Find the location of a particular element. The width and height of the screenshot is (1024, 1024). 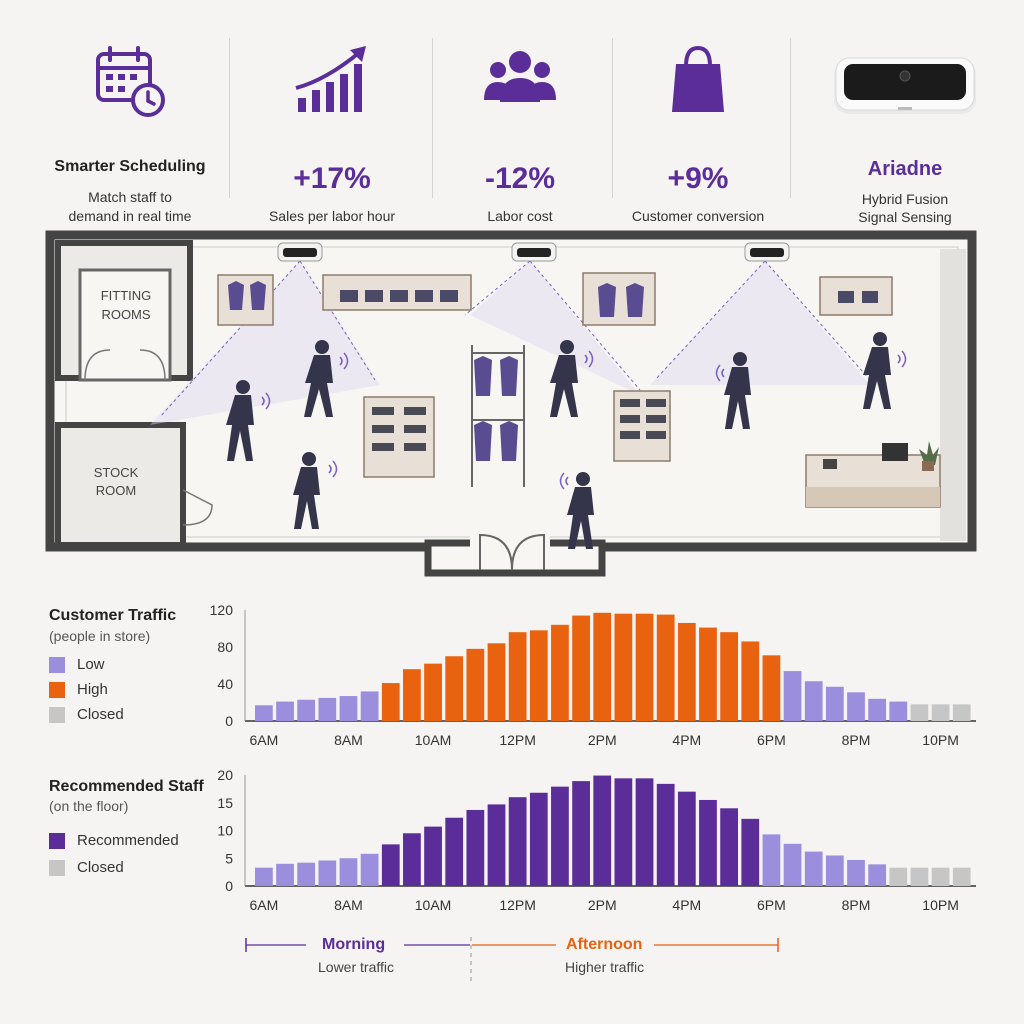

legend-low: Low is located at coordinates (77, 664).